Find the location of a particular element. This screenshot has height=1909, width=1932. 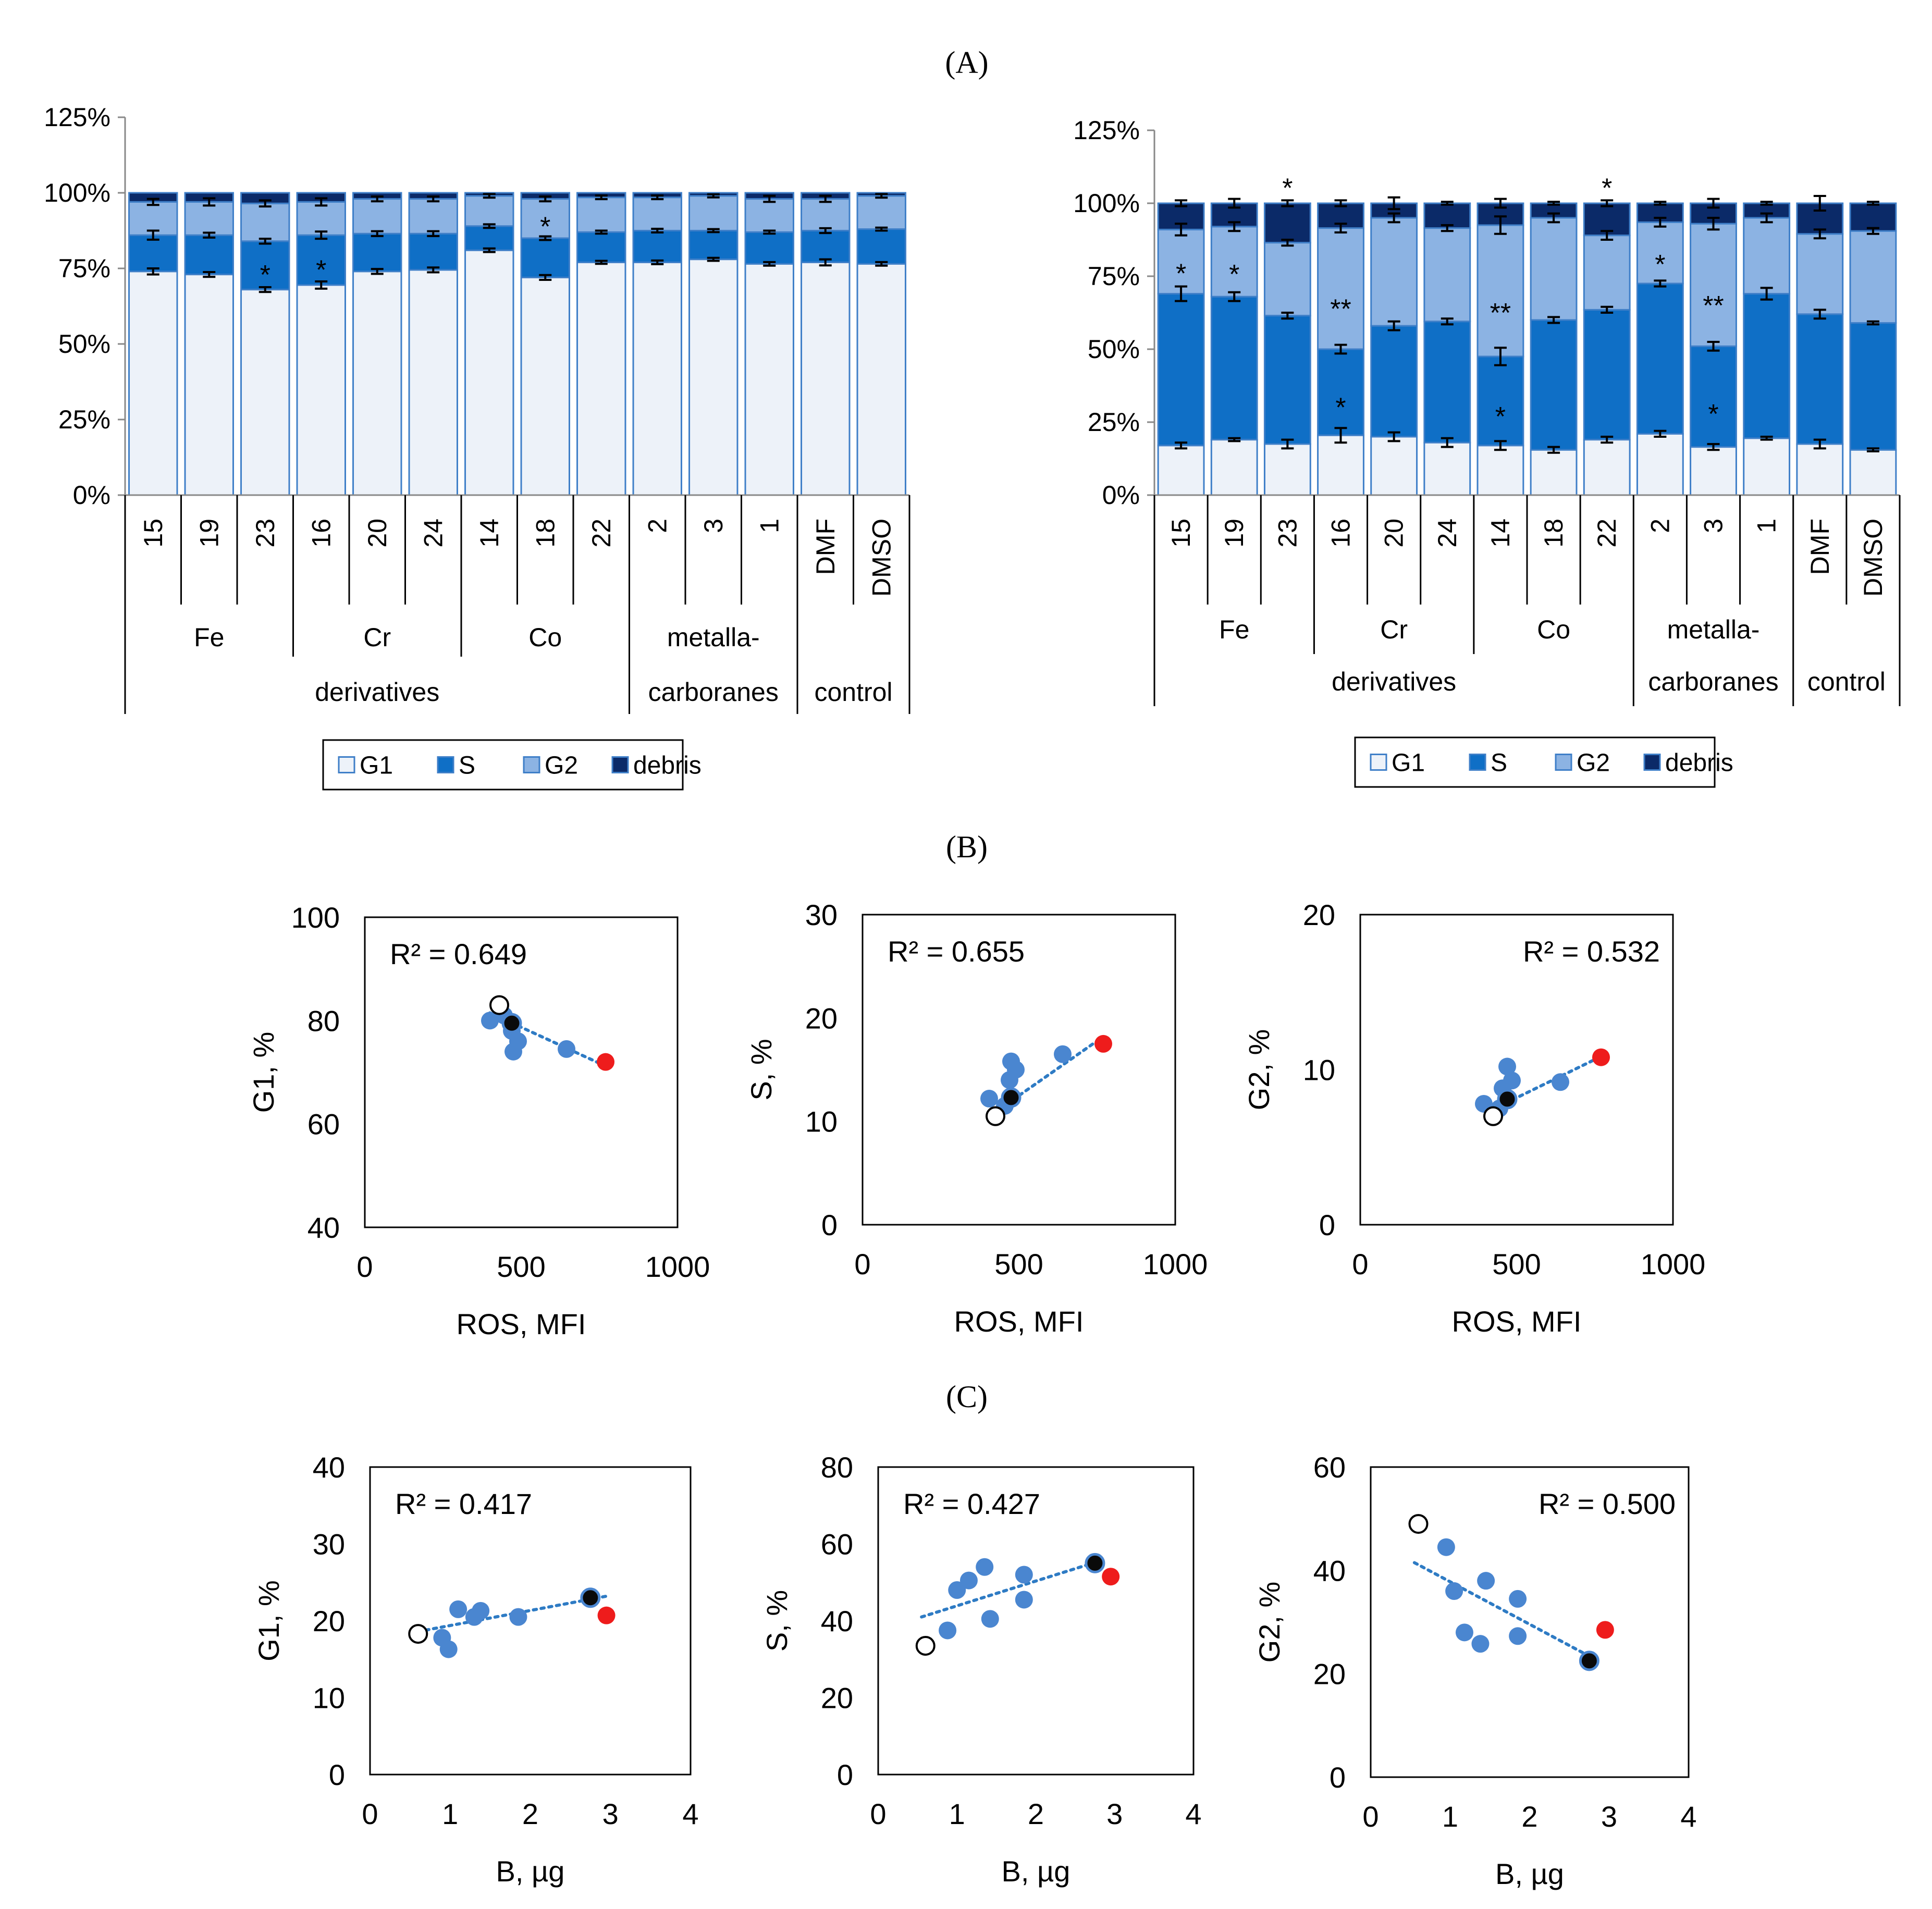

y-tick-label: 75% is located at coordinates (1114, 276).